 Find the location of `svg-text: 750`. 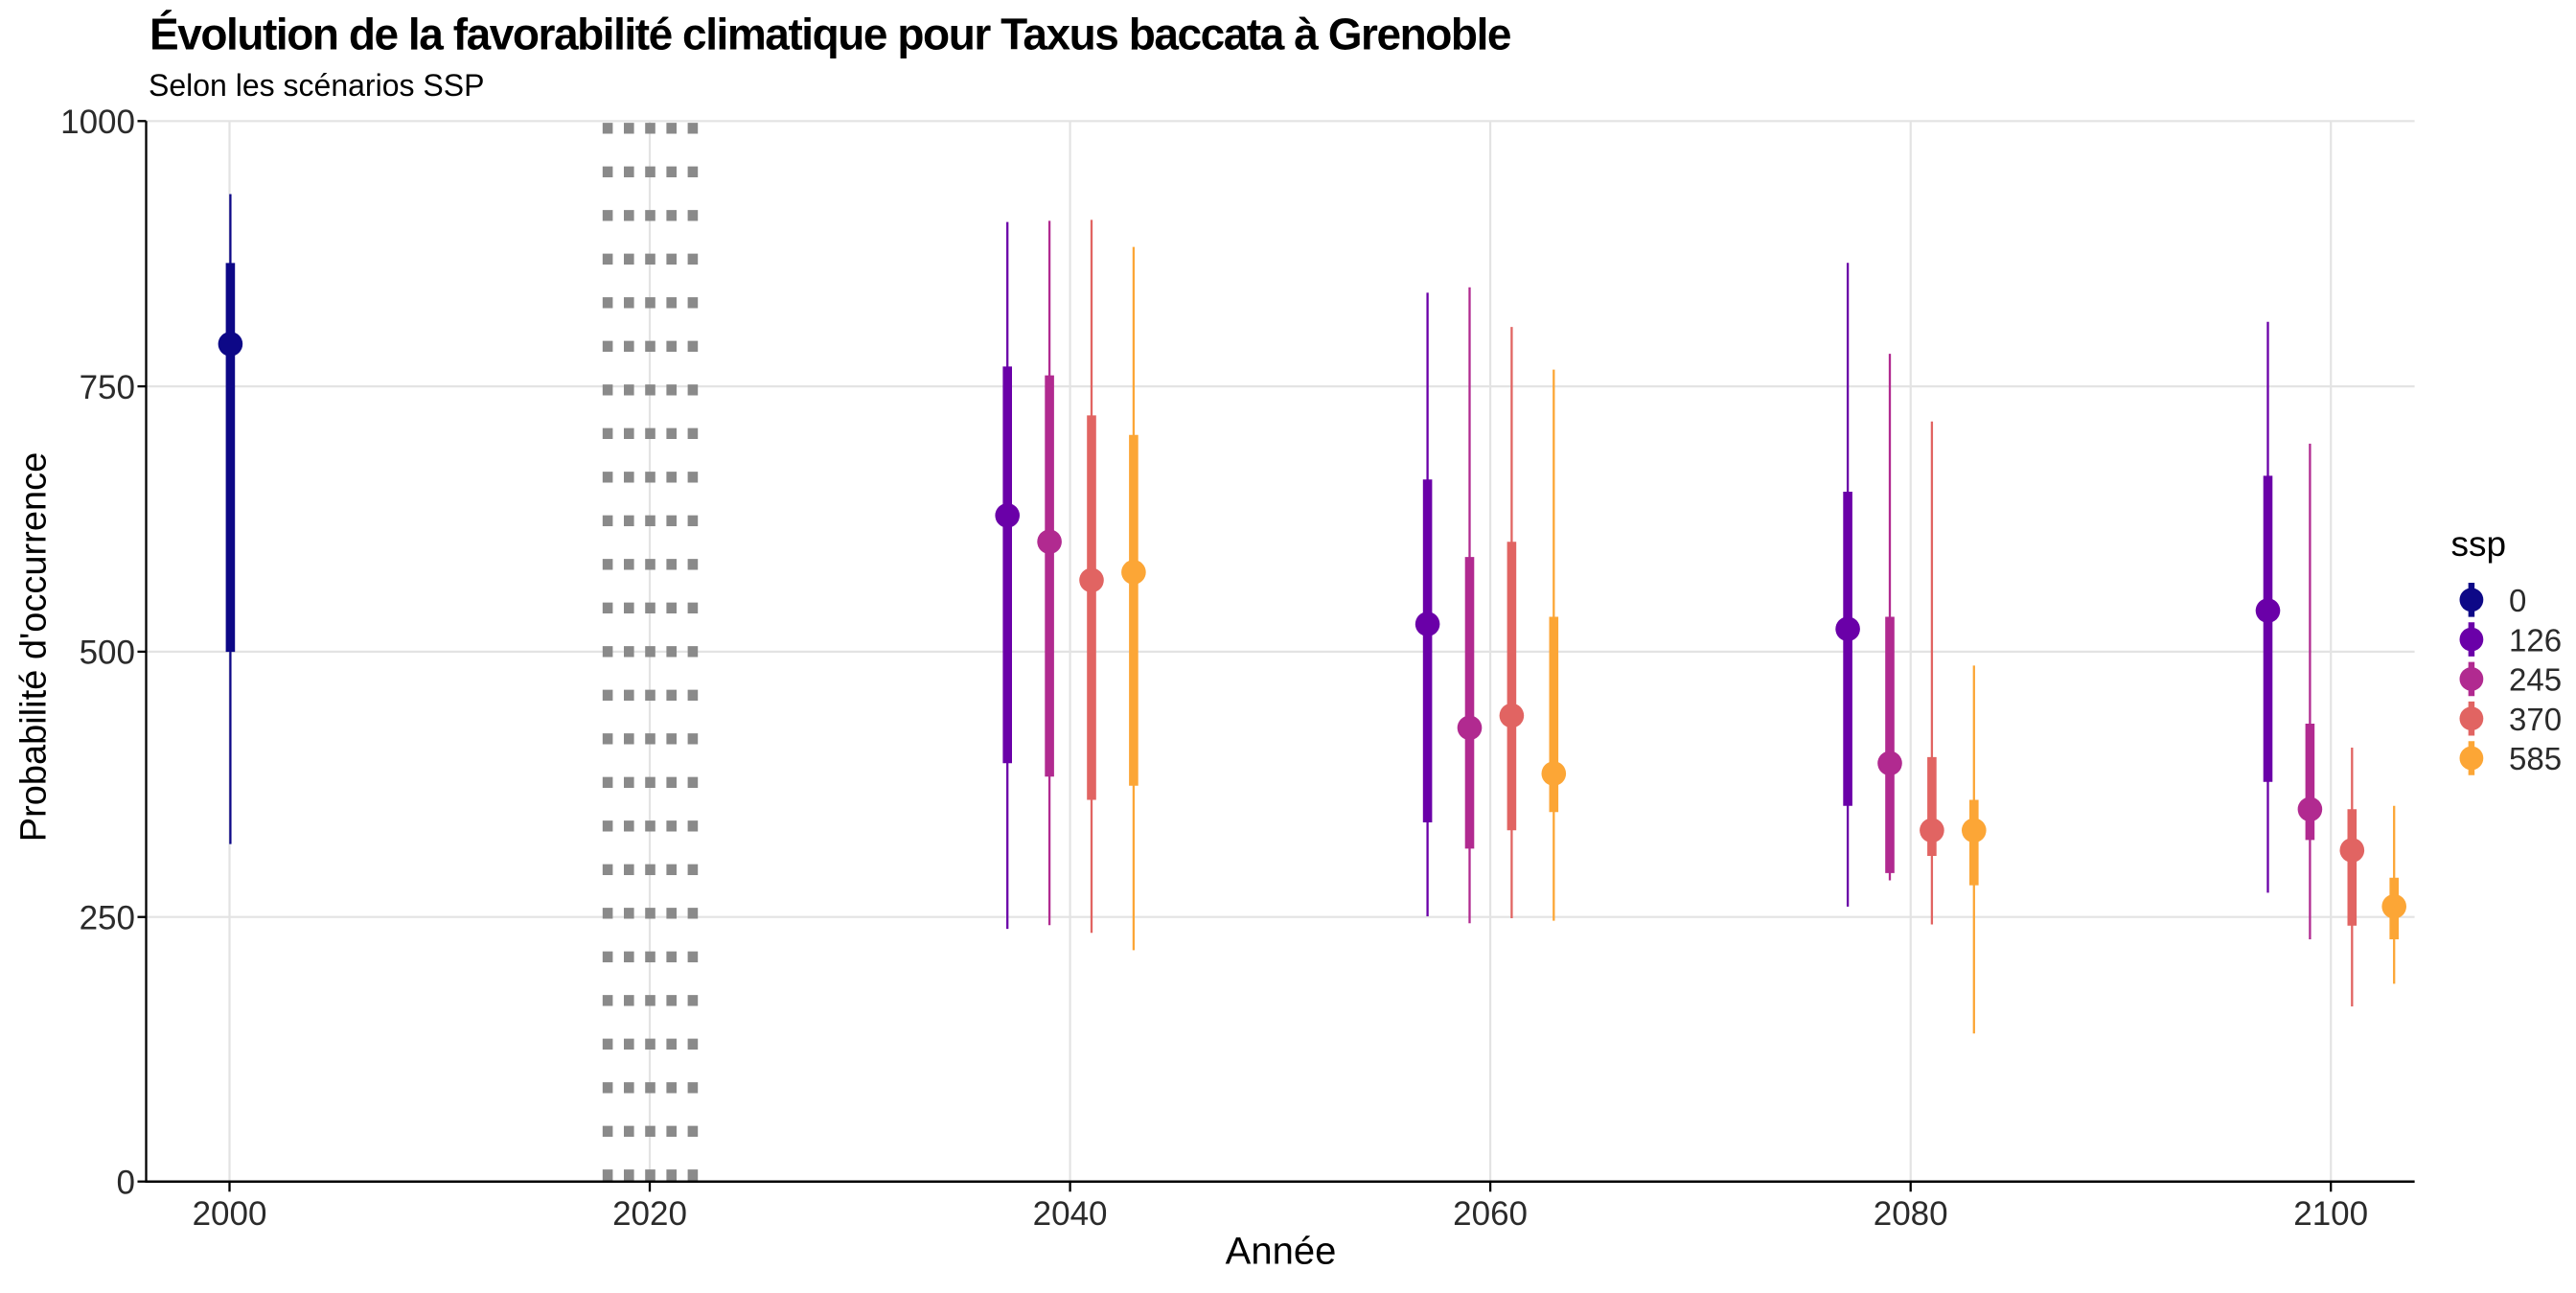

svg-text: 750 is located at coordinates (107, 387).